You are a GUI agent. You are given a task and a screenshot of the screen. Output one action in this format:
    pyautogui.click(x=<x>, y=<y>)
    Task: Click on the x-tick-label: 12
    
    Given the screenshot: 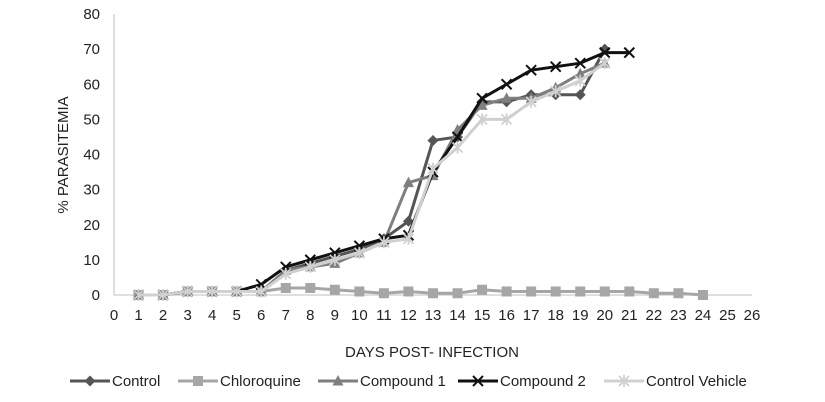 What is the action you would take?
    pyautogui.click(x=408, y=315)
    